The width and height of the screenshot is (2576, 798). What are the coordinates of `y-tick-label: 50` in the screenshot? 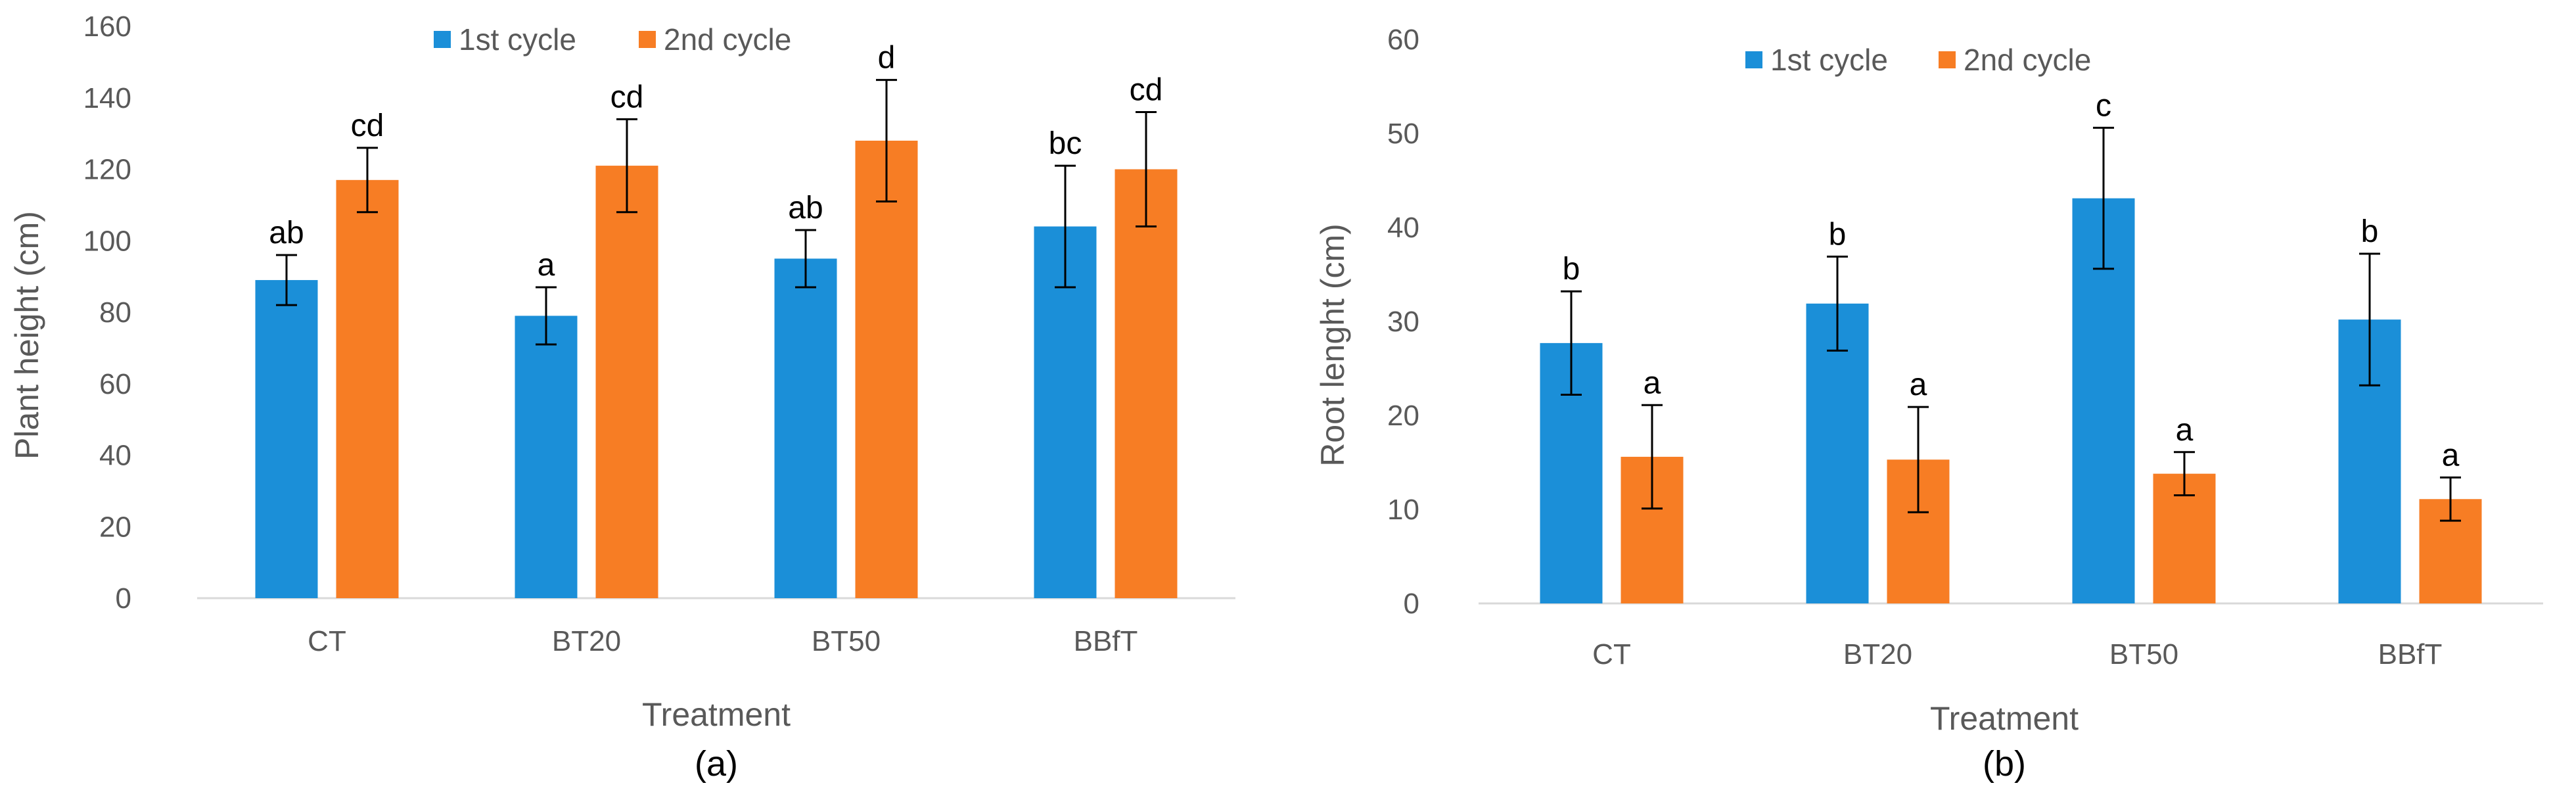 It's located at (1403, 134).